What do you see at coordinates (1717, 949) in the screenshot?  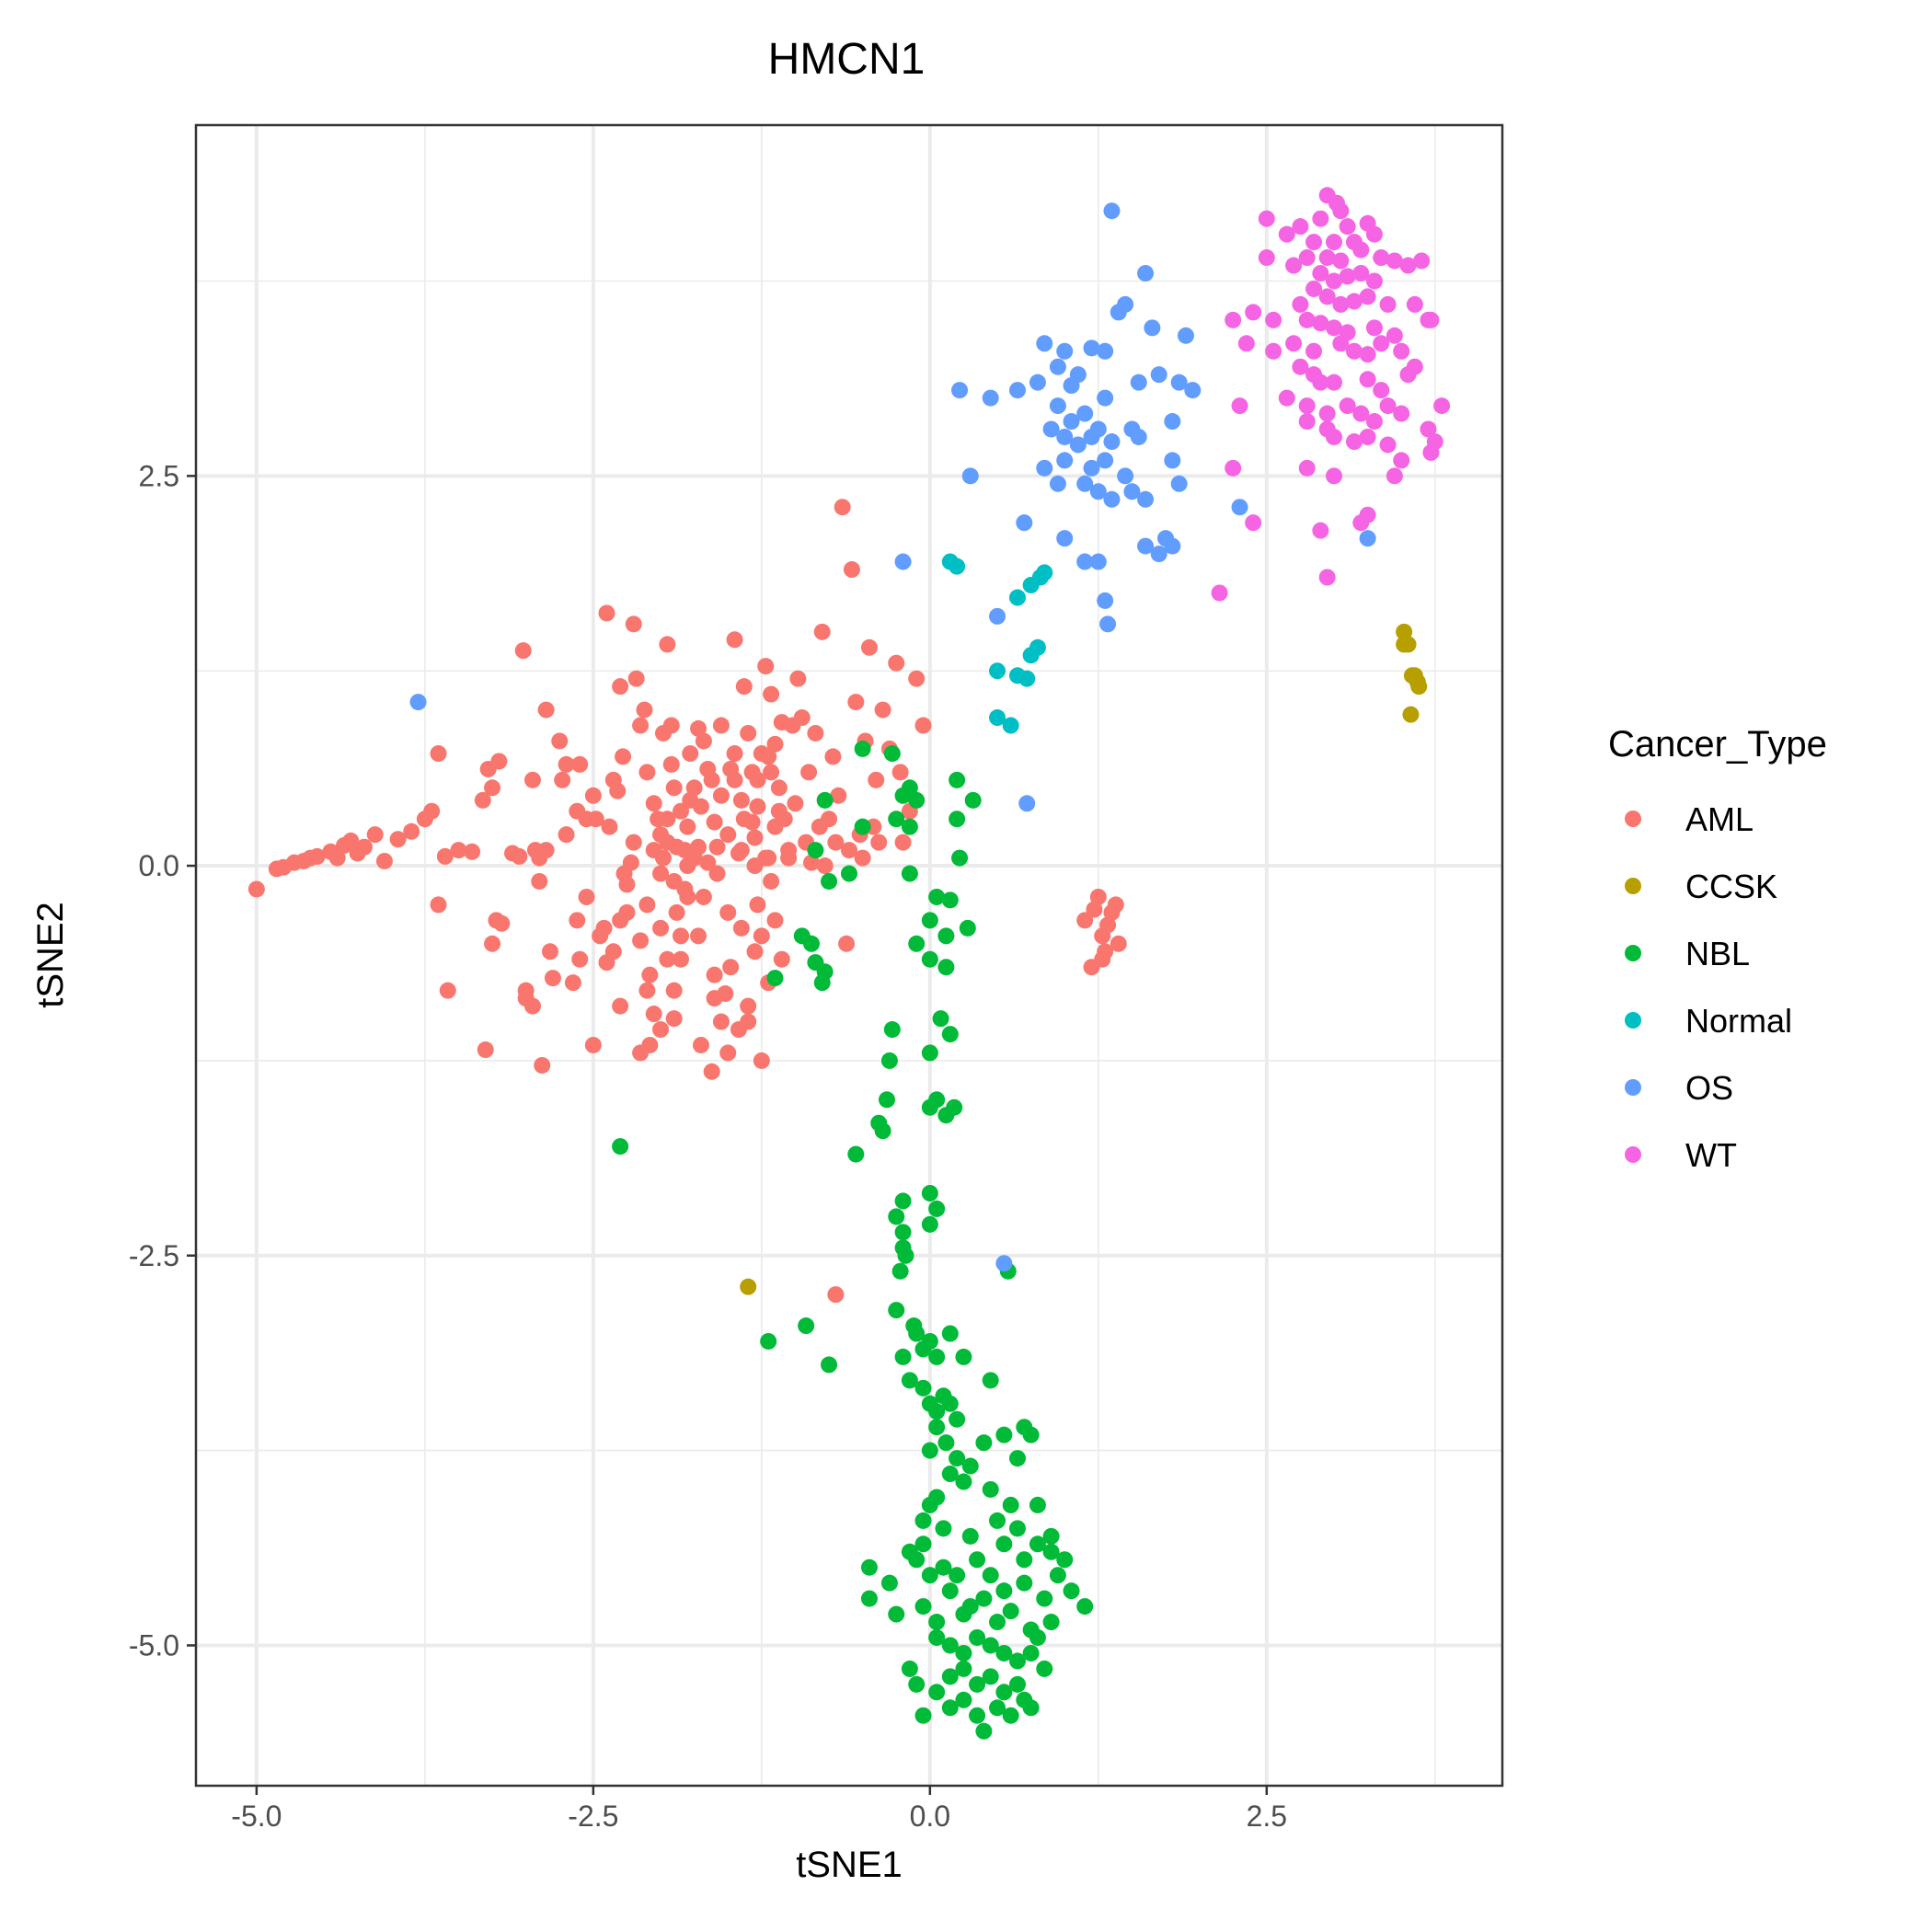 I see `legend: Cancer_Type AML CCSK NBL Normal OS WT` at bounding box center [1717, 949].